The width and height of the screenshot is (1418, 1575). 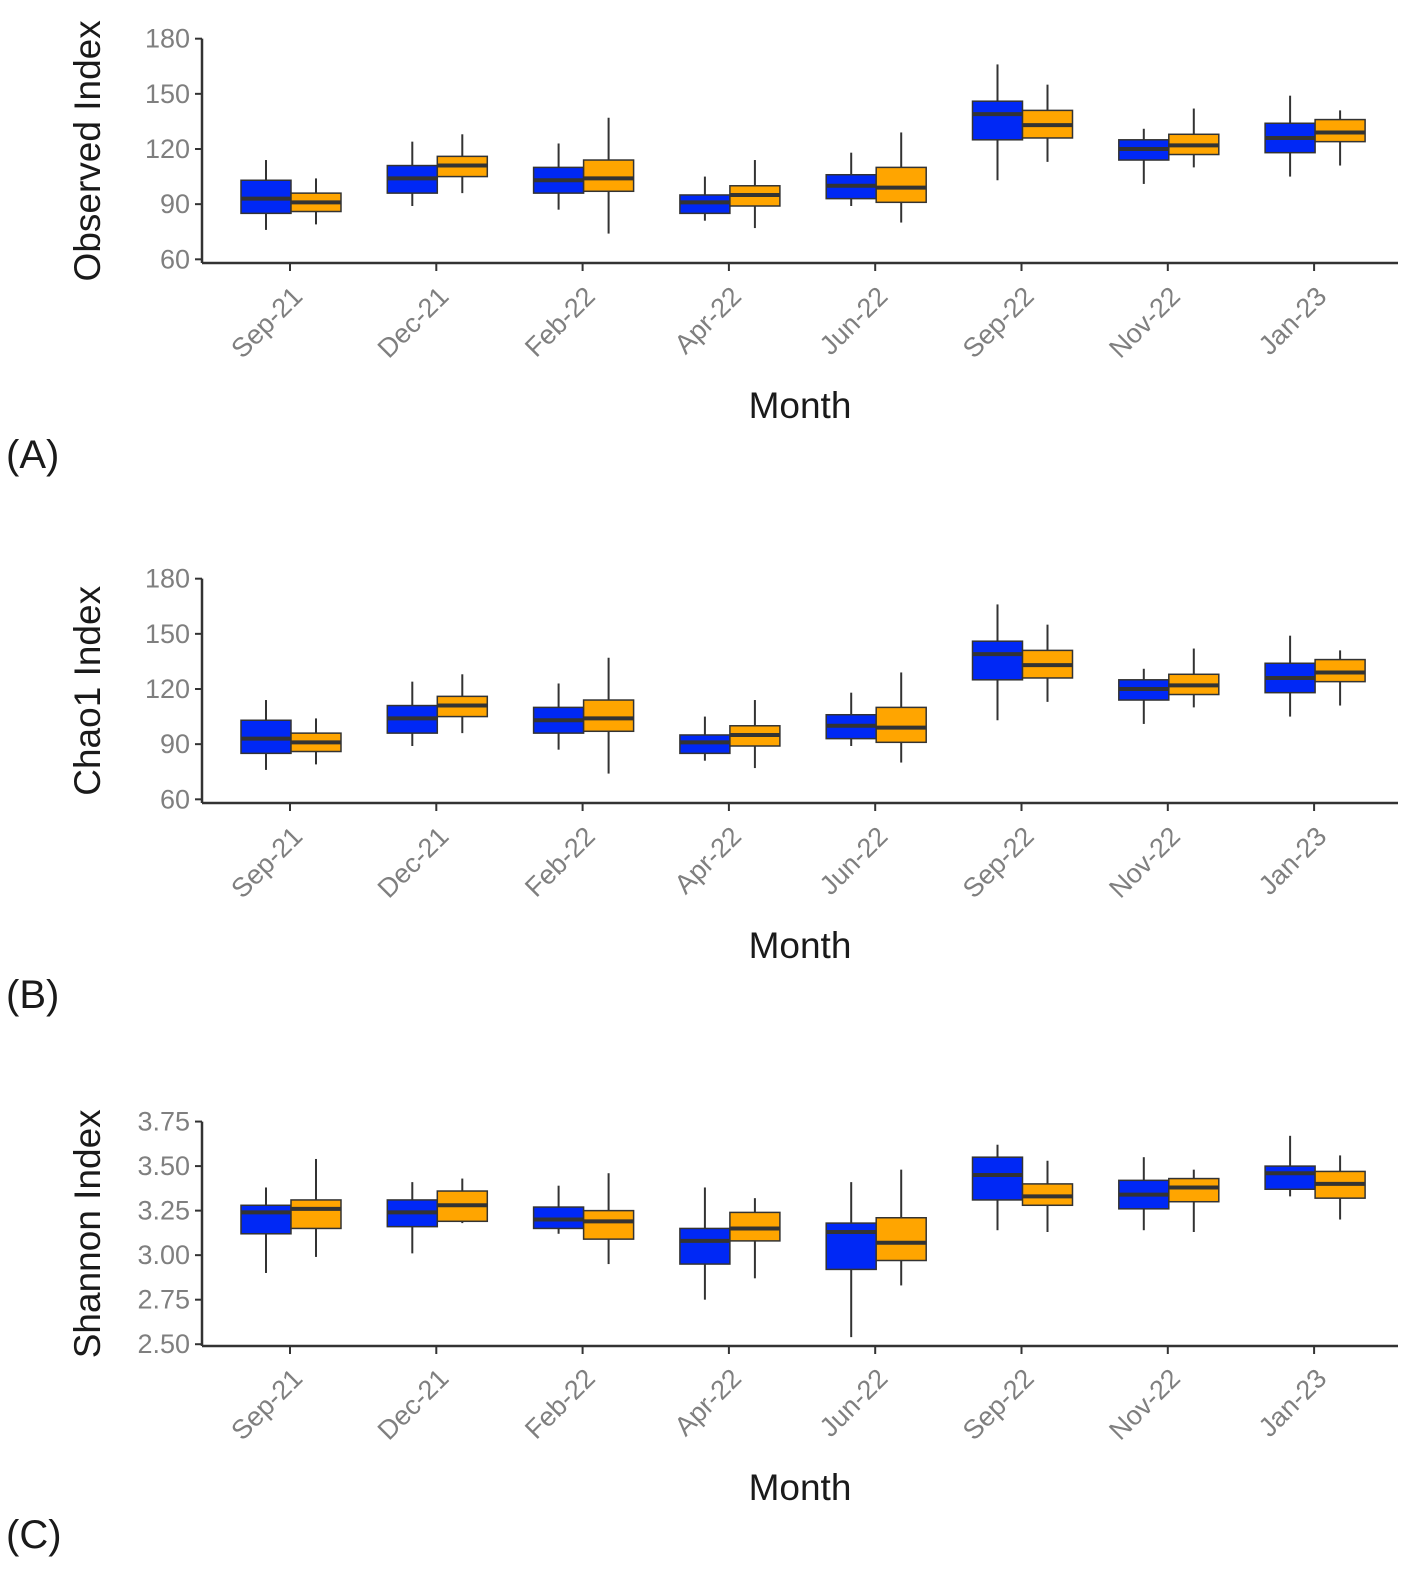 I want to click on y-axis-title: Observed Index, so click(x=87, y=151).